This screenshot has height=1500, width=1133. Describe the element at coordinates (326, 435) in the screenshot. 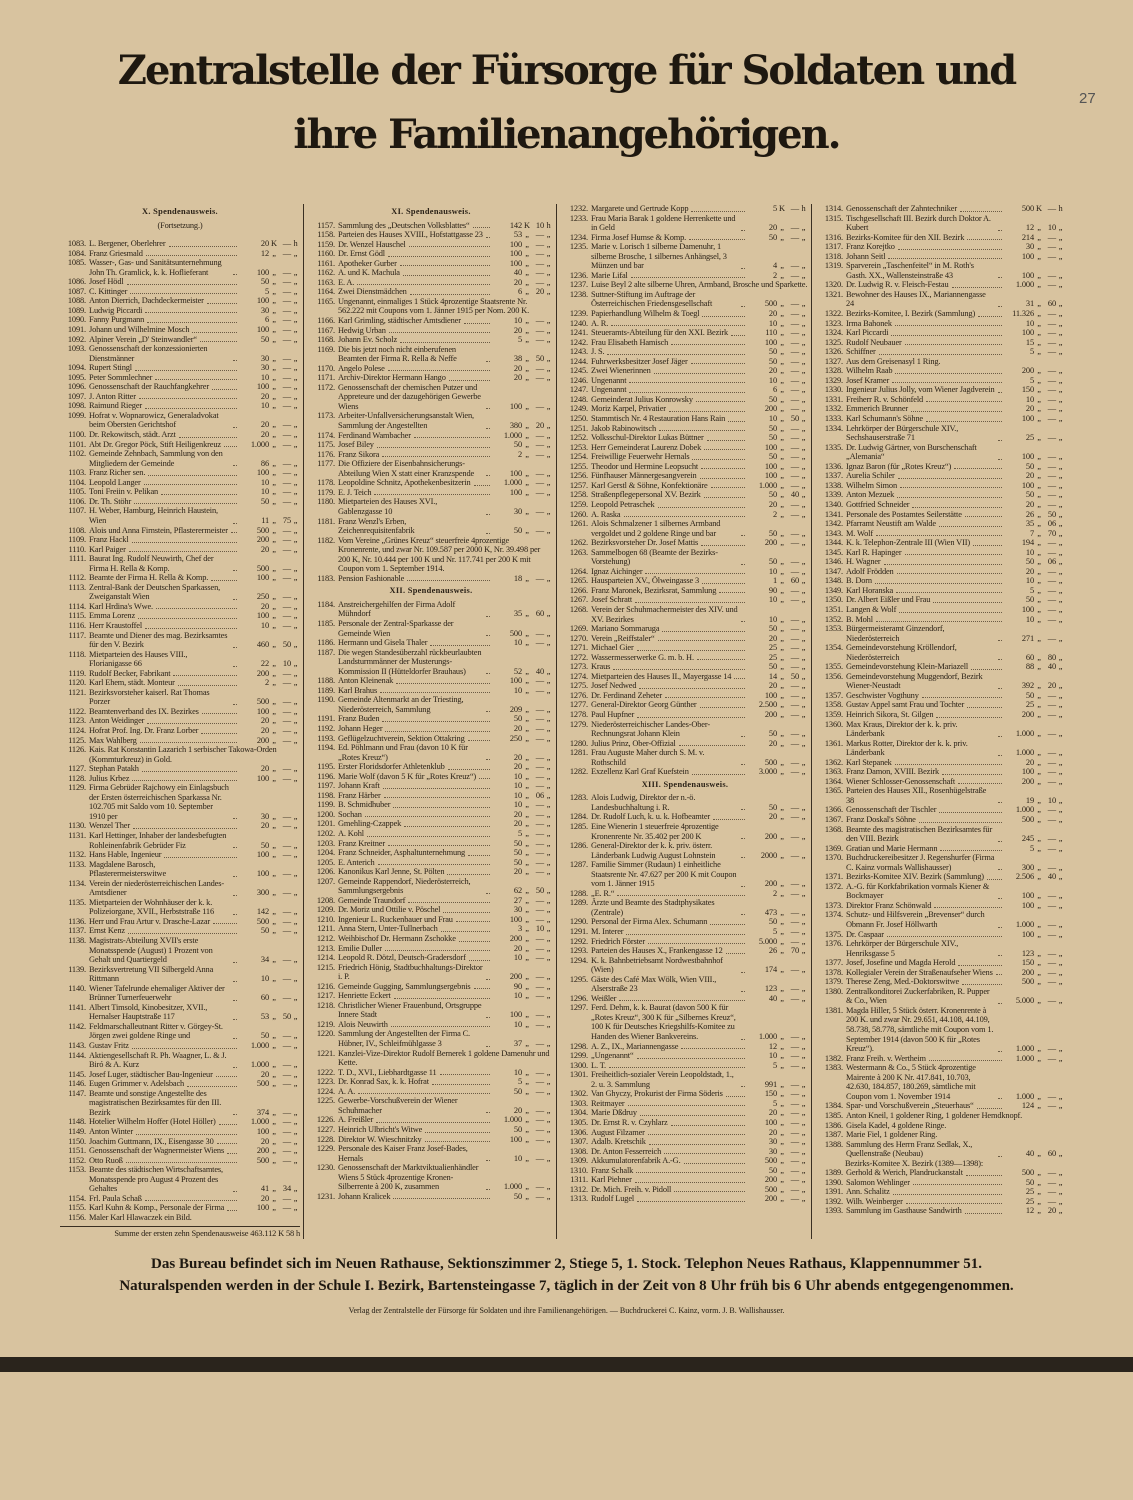

I see `entry-number: 1174.` at that location.